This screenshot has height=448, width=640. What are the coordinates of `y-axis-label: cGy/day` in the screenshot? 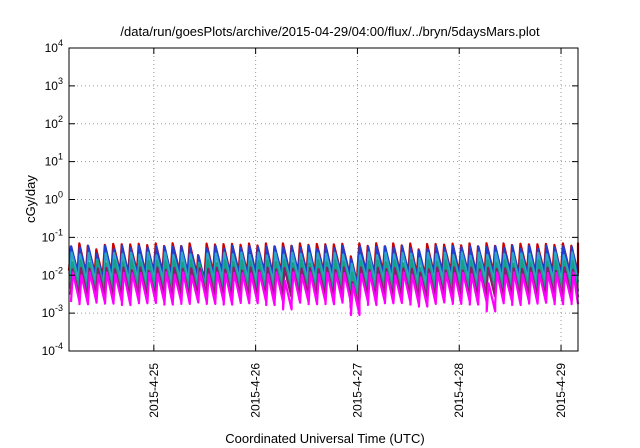 It's located at (30, 199).